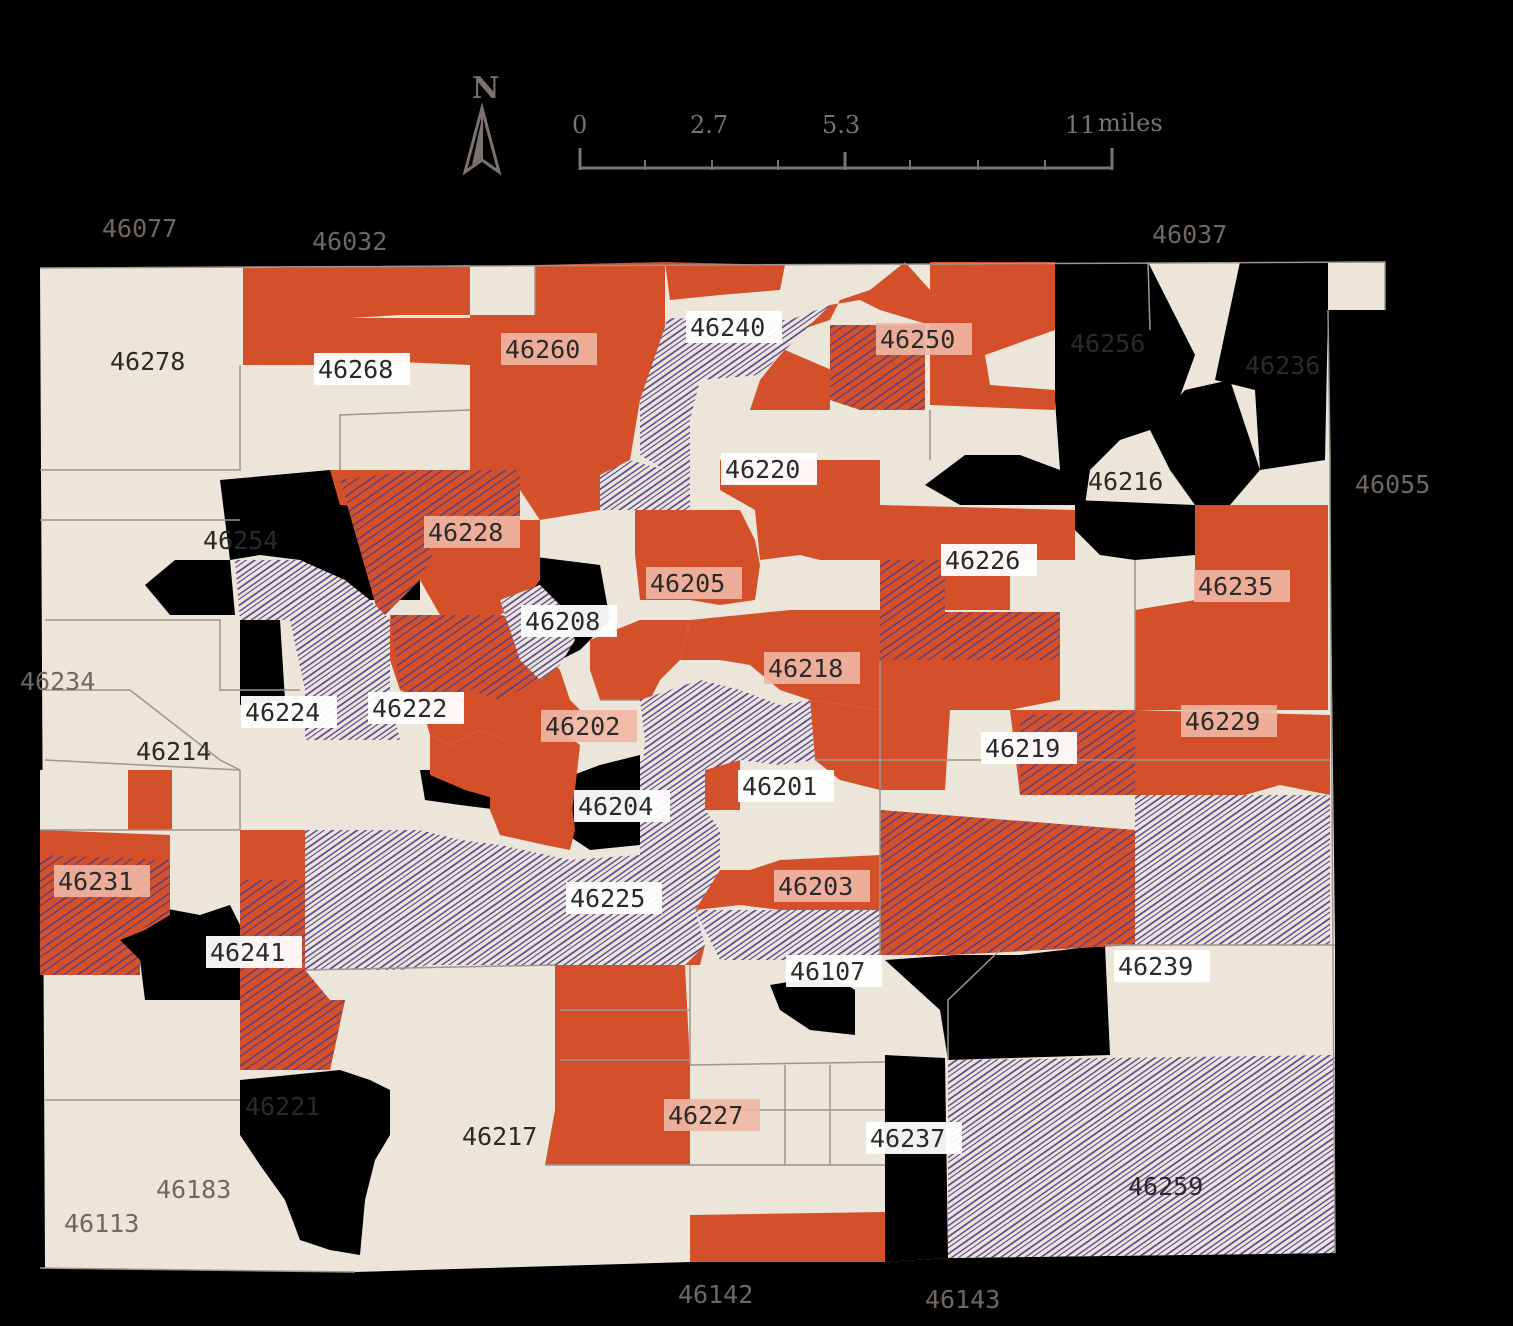 This screenshot has height=1326, width=1513. What do you see at coordinates (101, 1223) in the screenshot?
I see `outside-label: 46113` at bounding box center [101, 1223].